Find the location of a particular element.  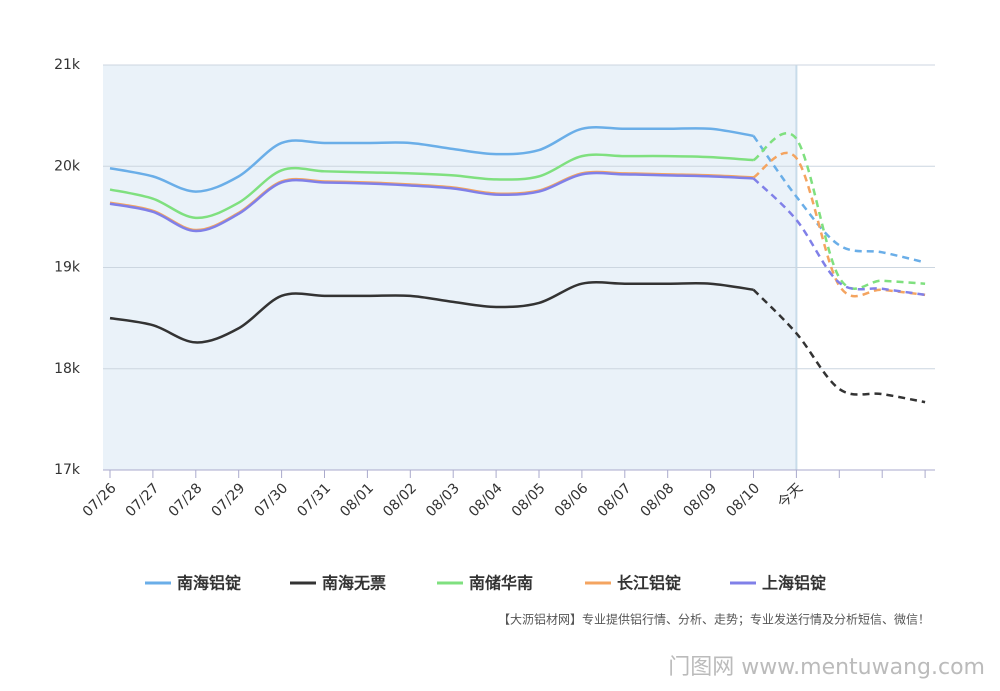

x-tick-label: 08/06 is located at coordinates (572, 500).